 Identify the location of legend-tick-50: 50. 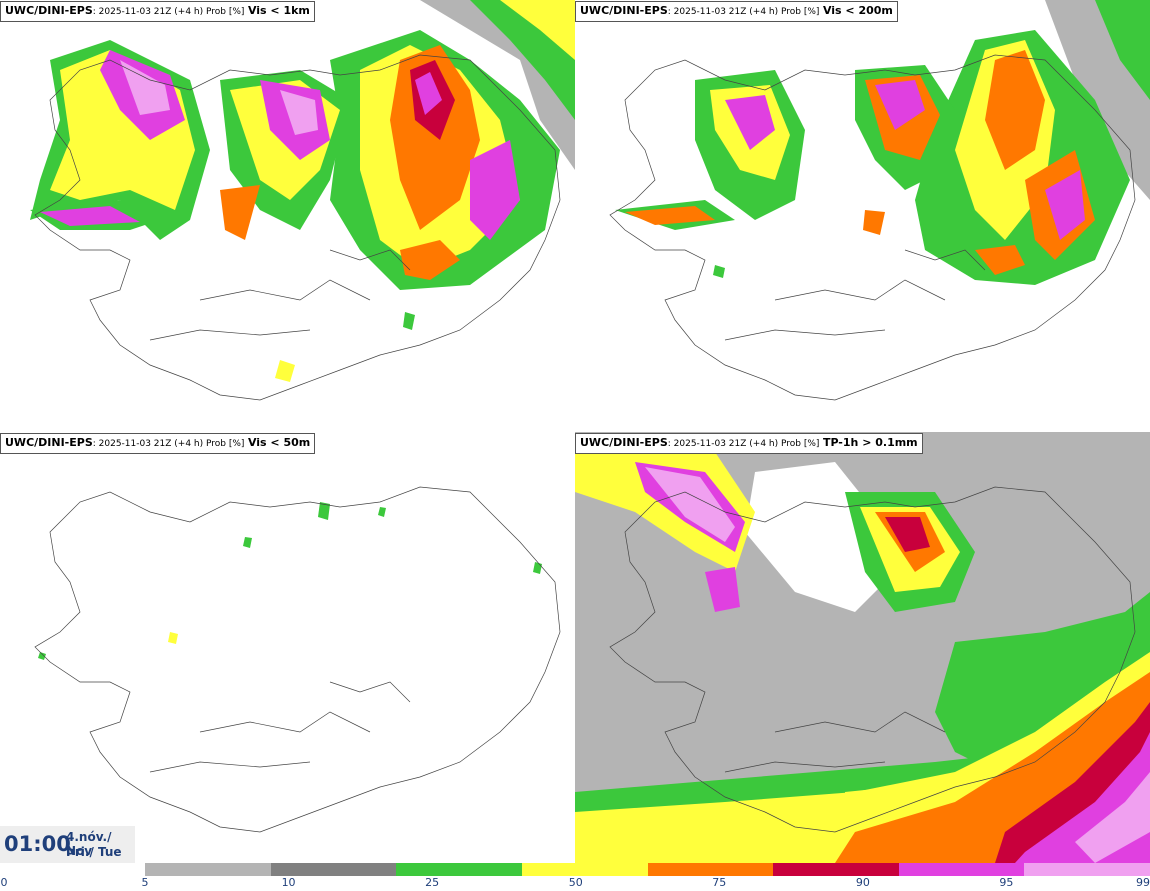
(575, 882).